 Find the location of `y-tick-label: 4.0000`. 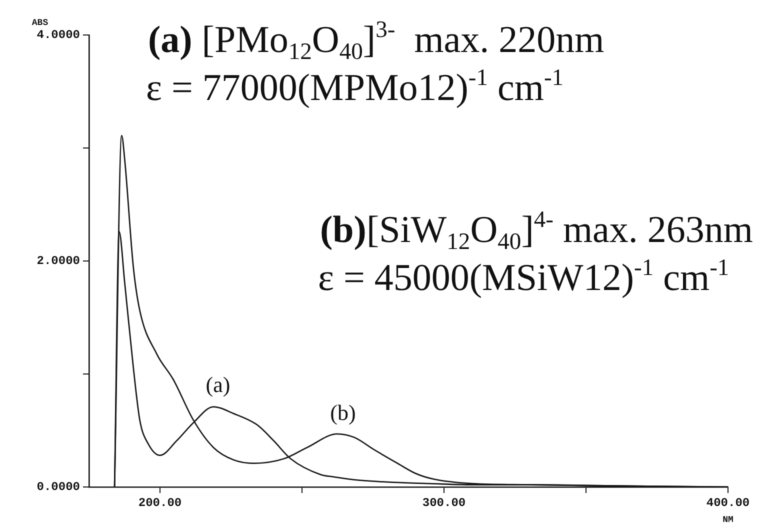

y-tick-label: 4.0000 is located at coordinates (58, 35).